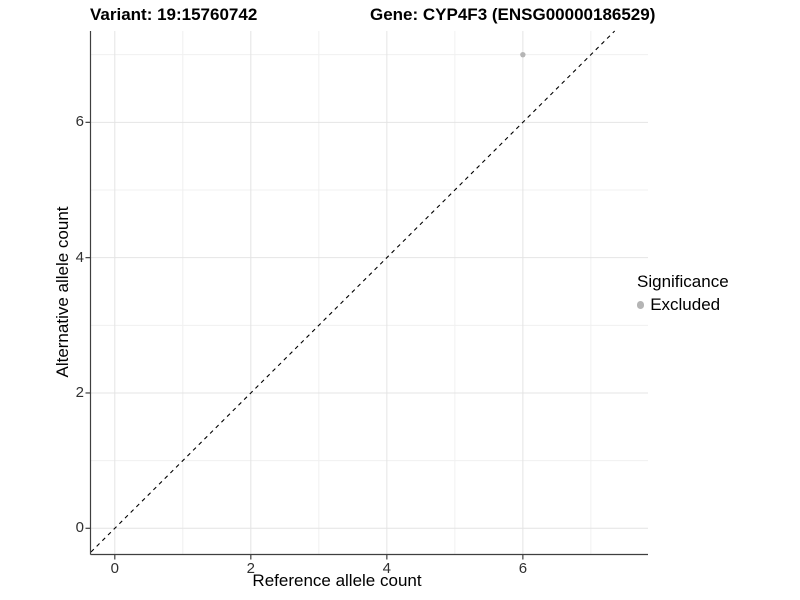 This screenshot has height=600, width=800. What do you see at coordinates (79, 122) in the screenshot?
I see `y-tick-label: 6` at bounding box center [79, 122].